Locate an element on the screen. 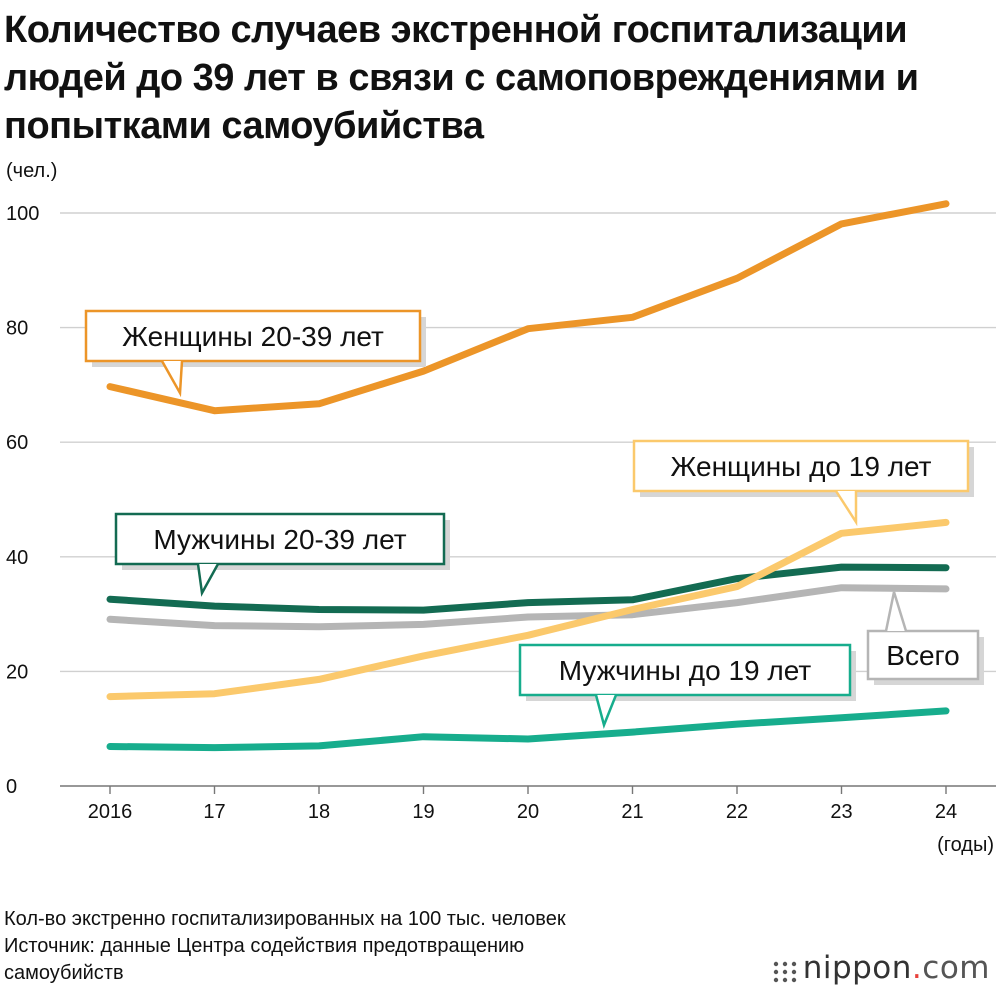 Image resolution: width=1000 pixels, height=992 pixels. x-tick-label: 18 is located at coordinates (319, 812).